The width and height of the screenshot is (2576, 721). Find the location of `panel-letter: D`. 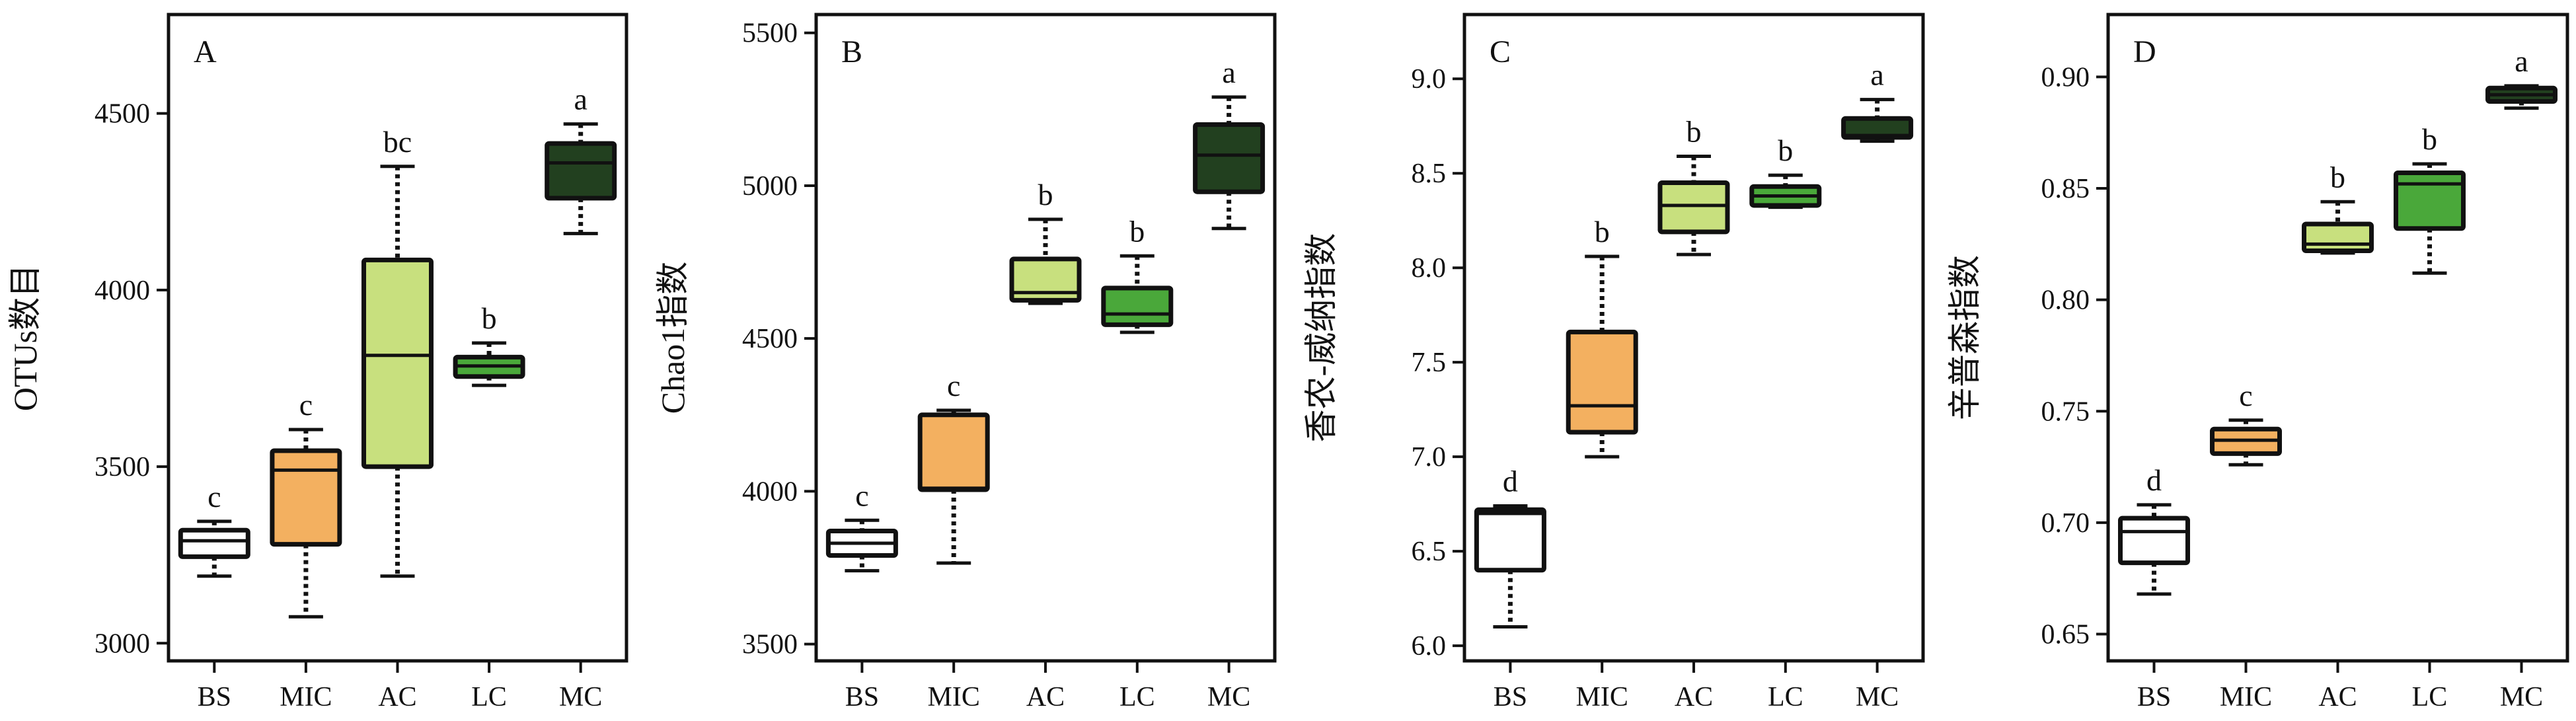

panel-letter: D is located at coordinates (2144, 51).